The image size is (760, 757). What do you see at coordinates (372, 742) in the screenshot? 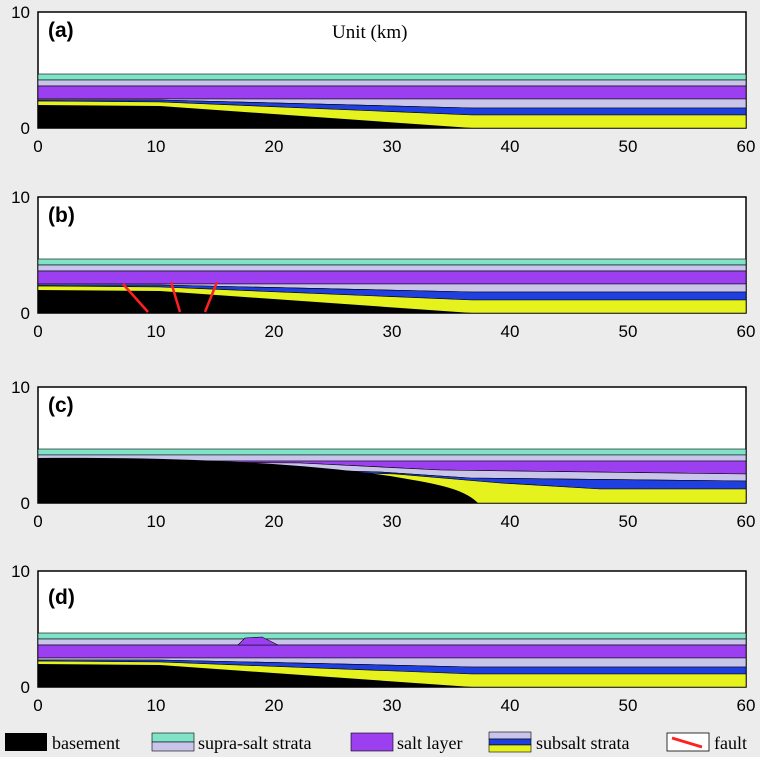
I see `salt-swatch` at bounding box center [372, 742].